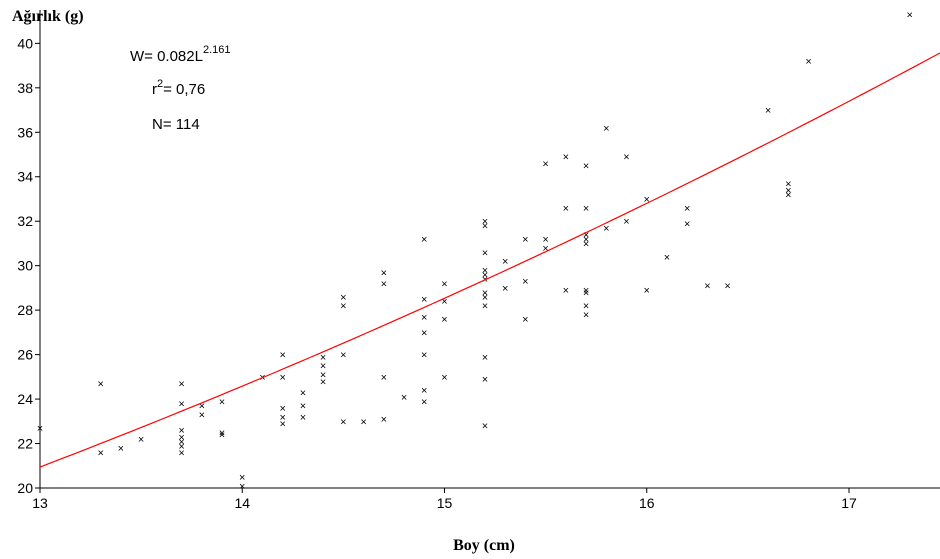 This screenshot has height=559, width=940. Describe the element at coordinates (166, 56) in the screenshot. I see `equation-base: W= 0.082L` at that location.